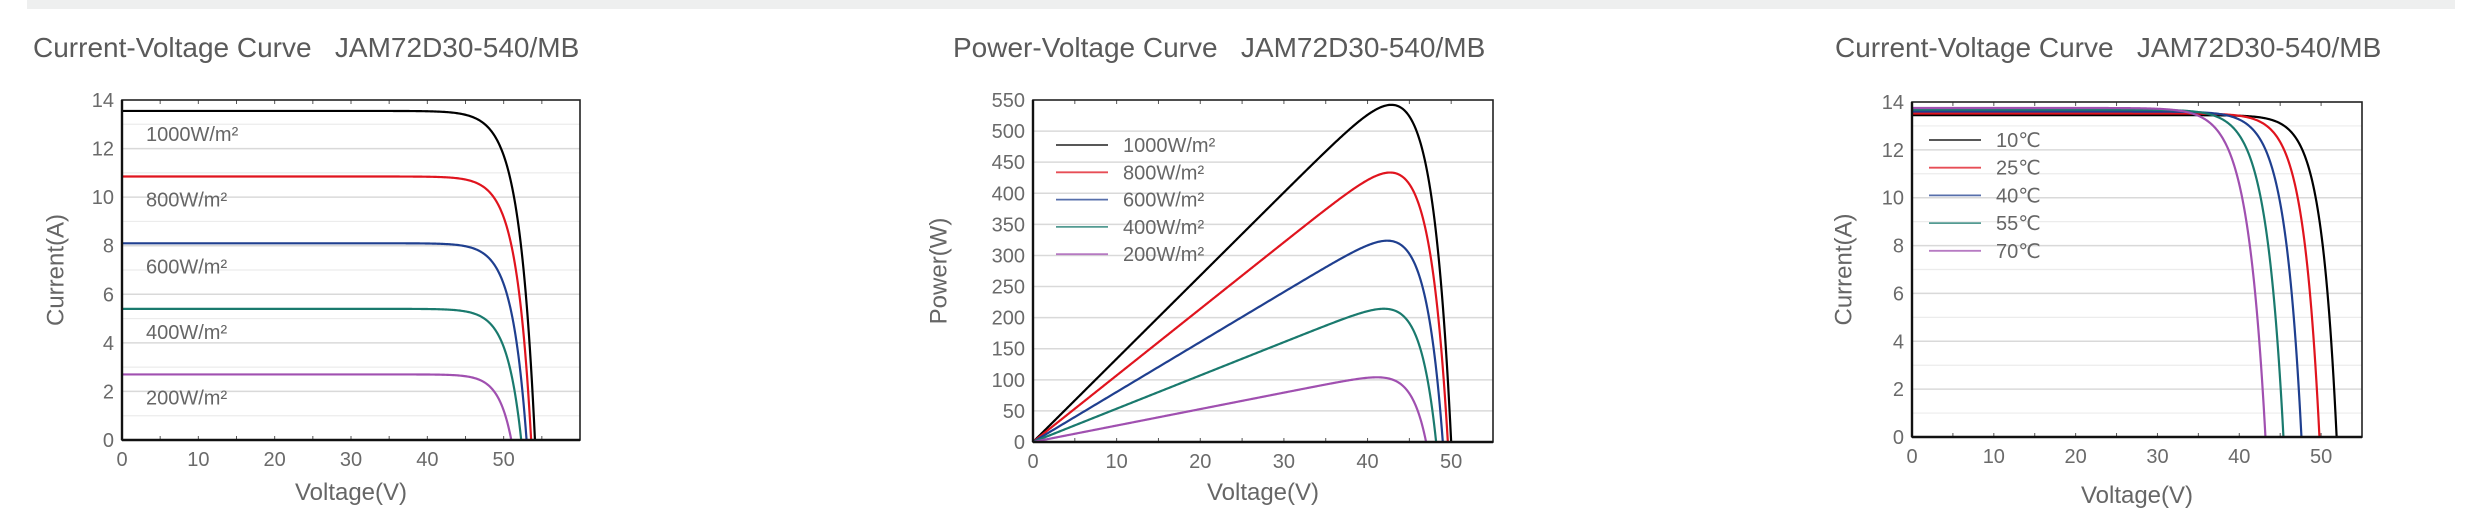 Image resolution: width=2482 pixels, height=522 pixels. What do you see at coordinates (1008, 288) in the screenshot?
I see `y-tick-label: 250` at bounding box center [1008, 288].